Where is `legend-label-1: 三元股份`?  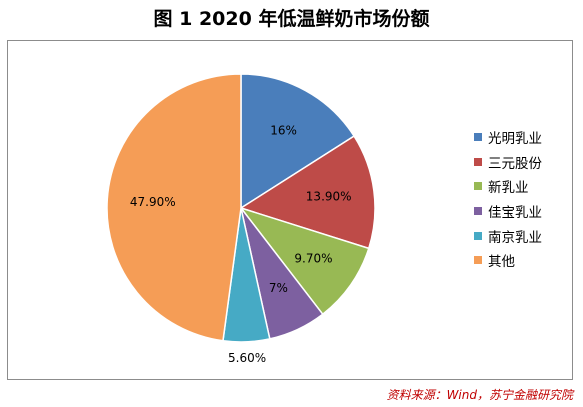
legend-label-1: 三元股份 is located at coordinates (515, 163).